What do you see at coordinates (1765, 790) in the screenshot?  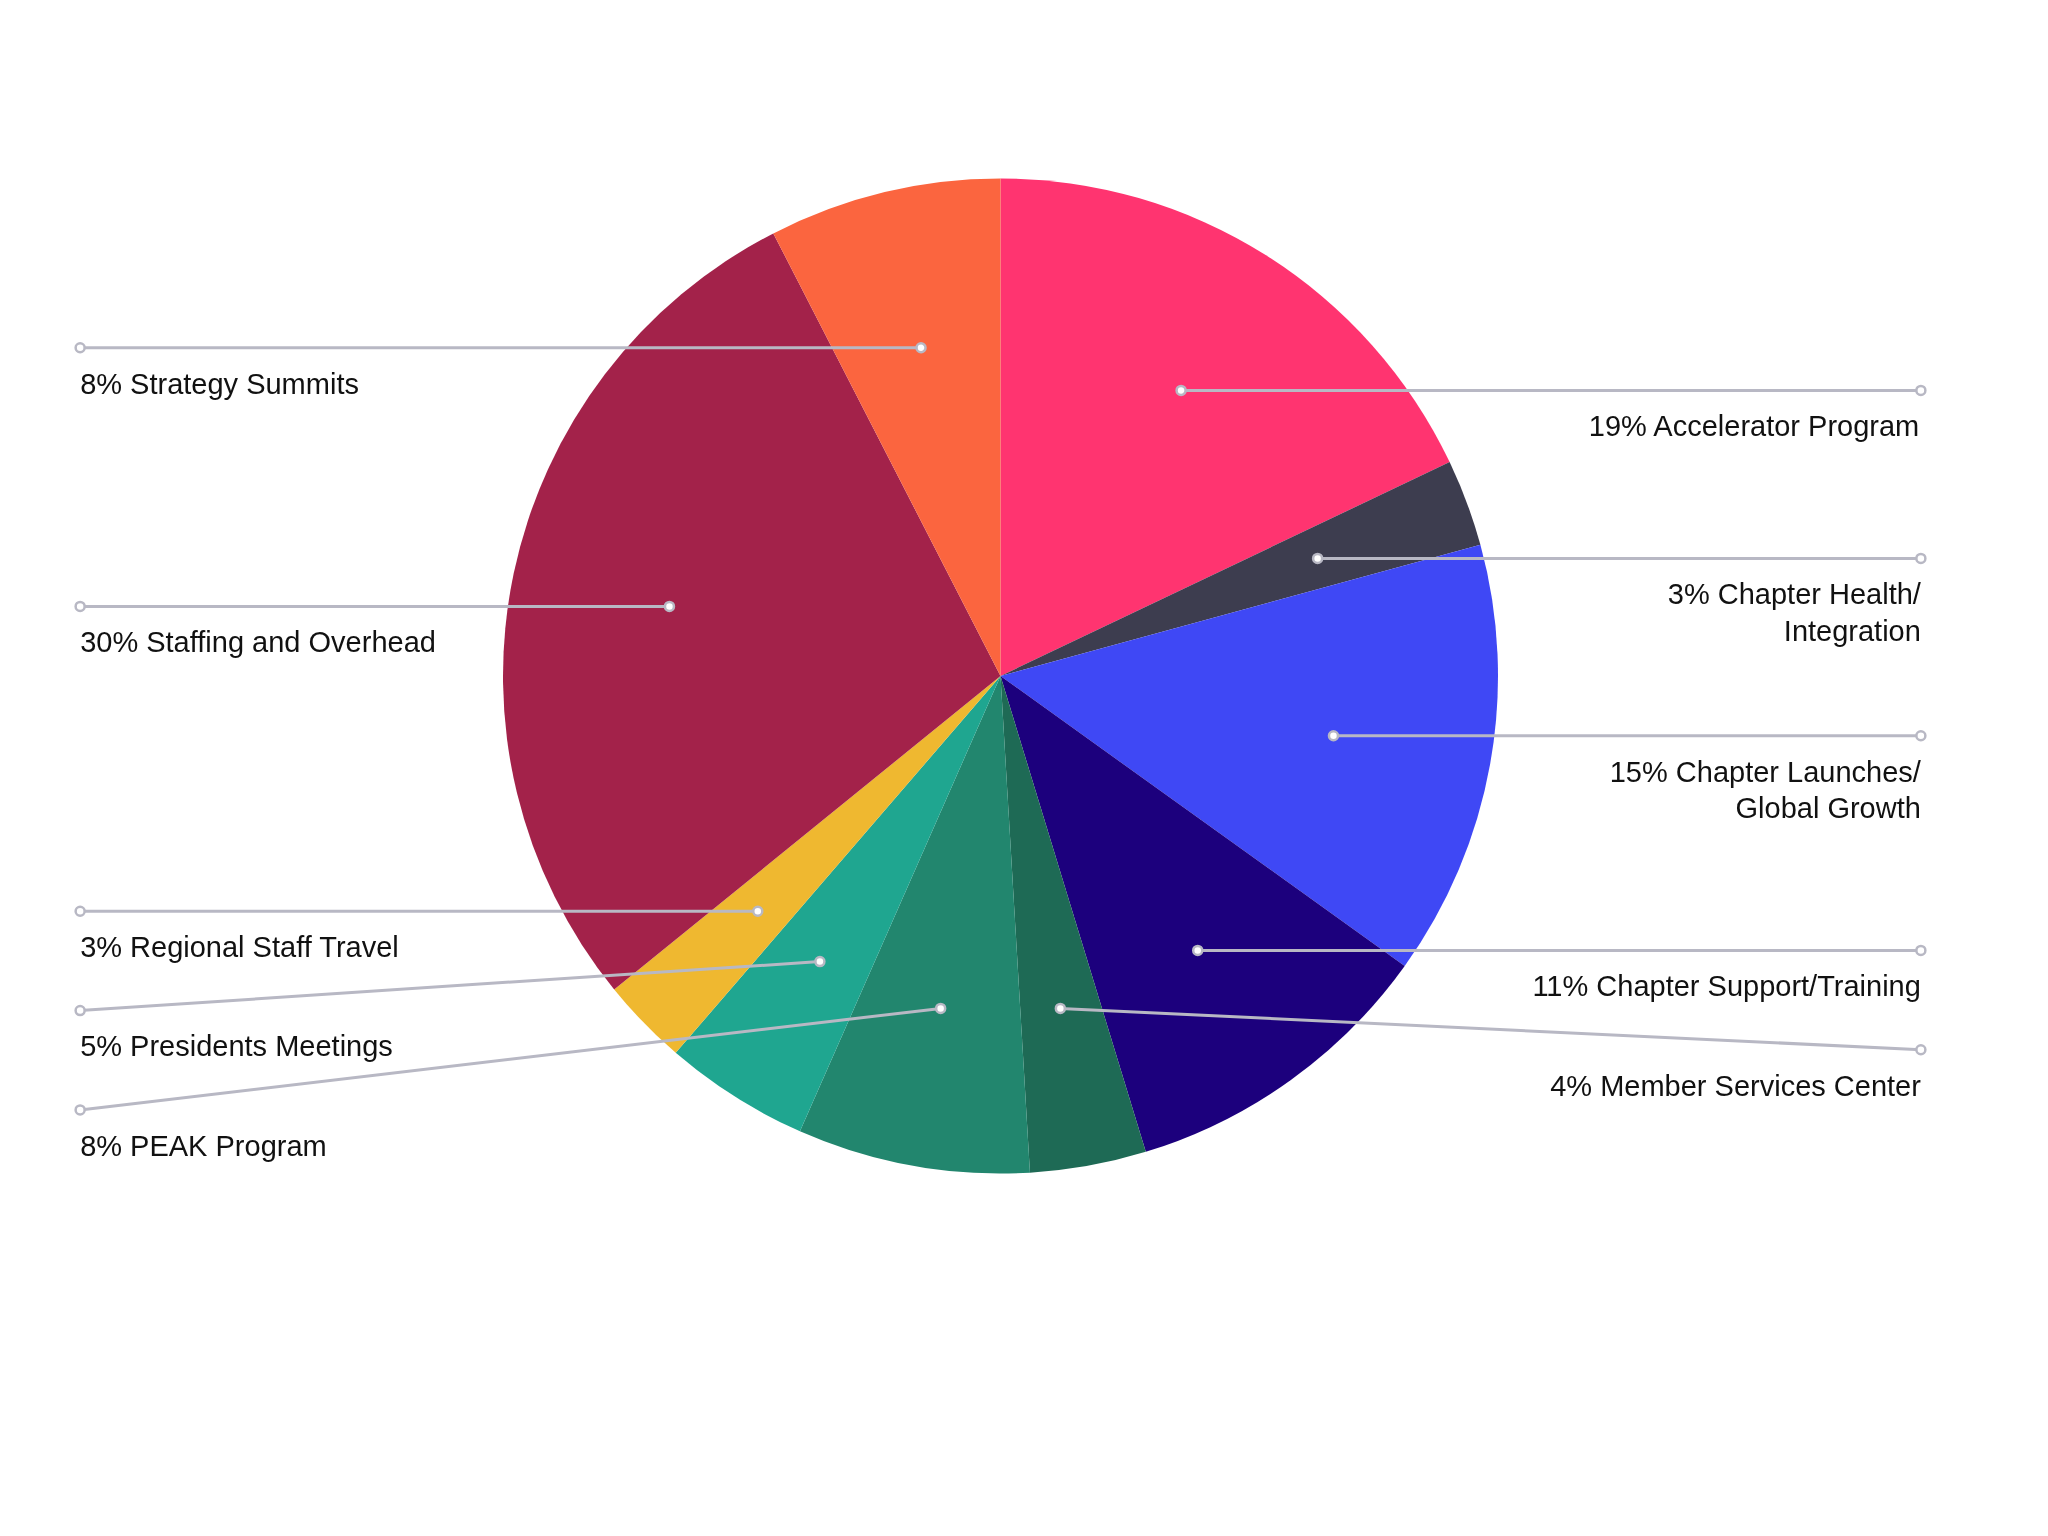 I see `slice-label: 15% Chapter Launches/ Global Growth` at bounding box center [1765, 790].